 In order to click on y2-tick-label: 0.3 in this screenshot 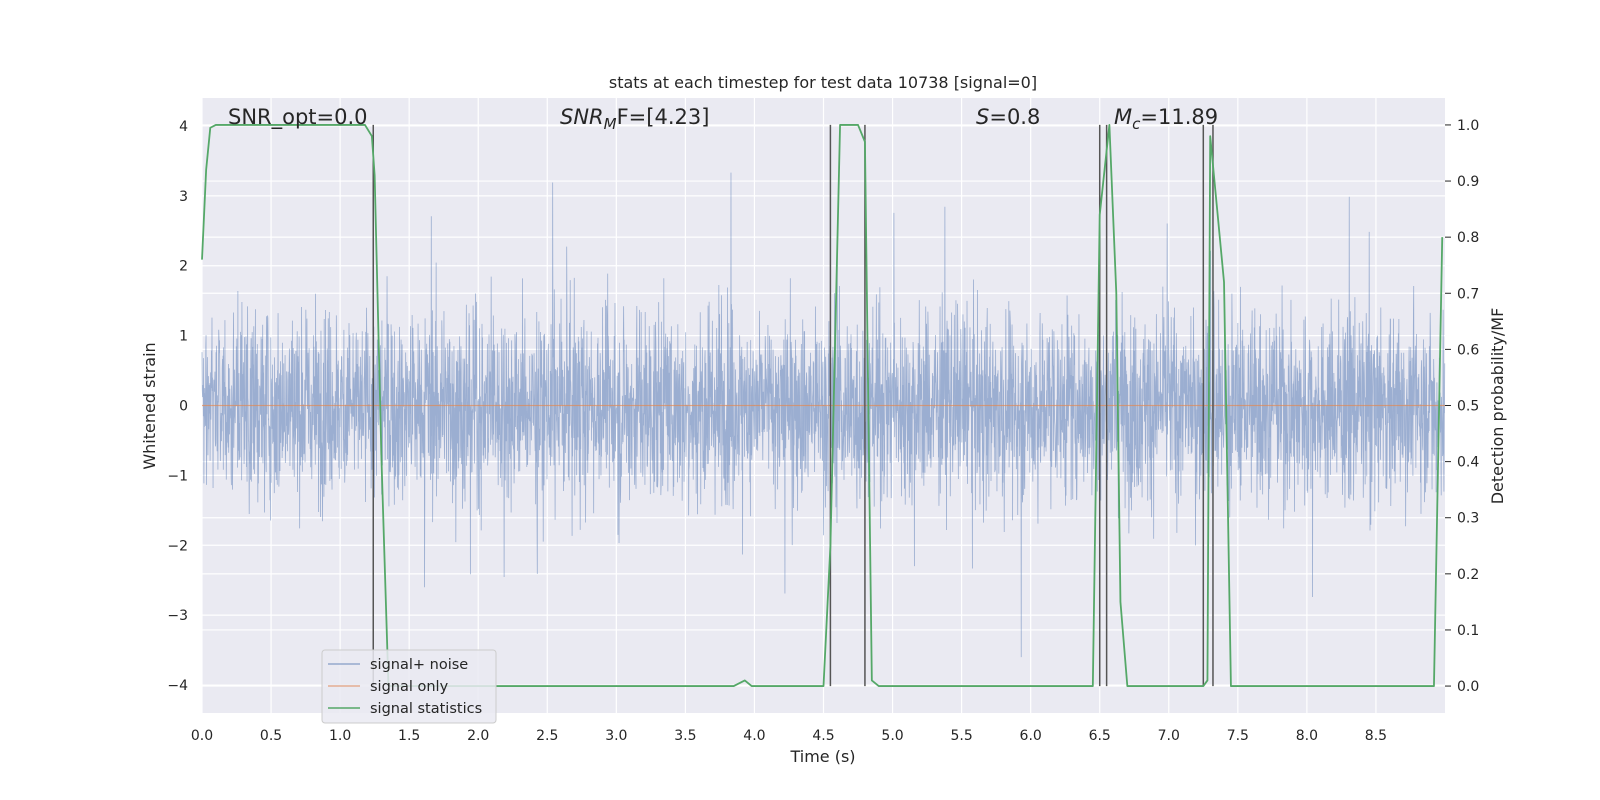, I will do `click(1468, 519)`.